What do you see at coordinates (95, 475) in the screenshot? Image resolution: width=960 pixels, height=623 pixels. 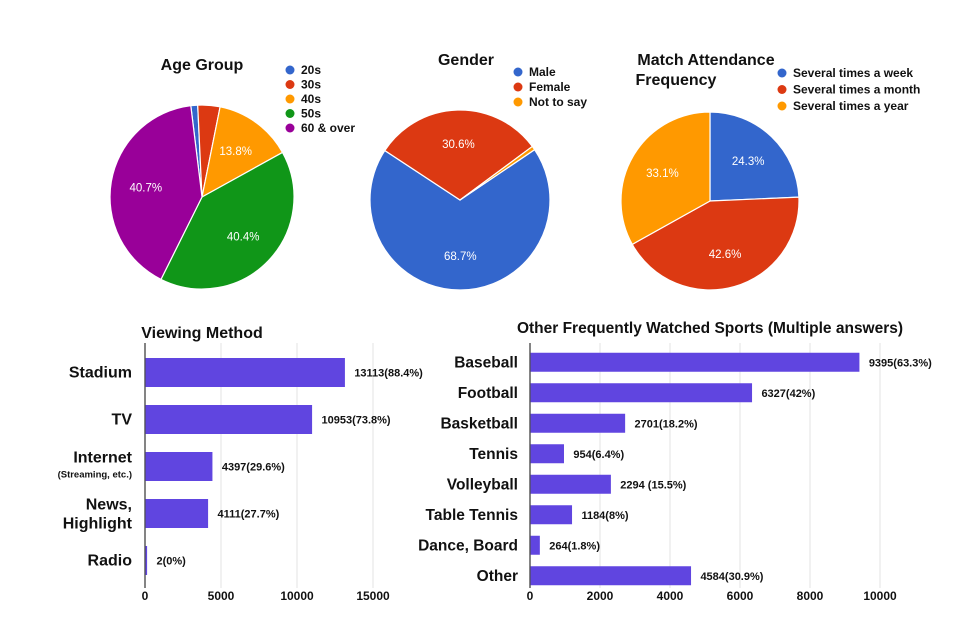 I see `category-sublabel: (Streaming, etc.)` at bounding box center [95, 475].